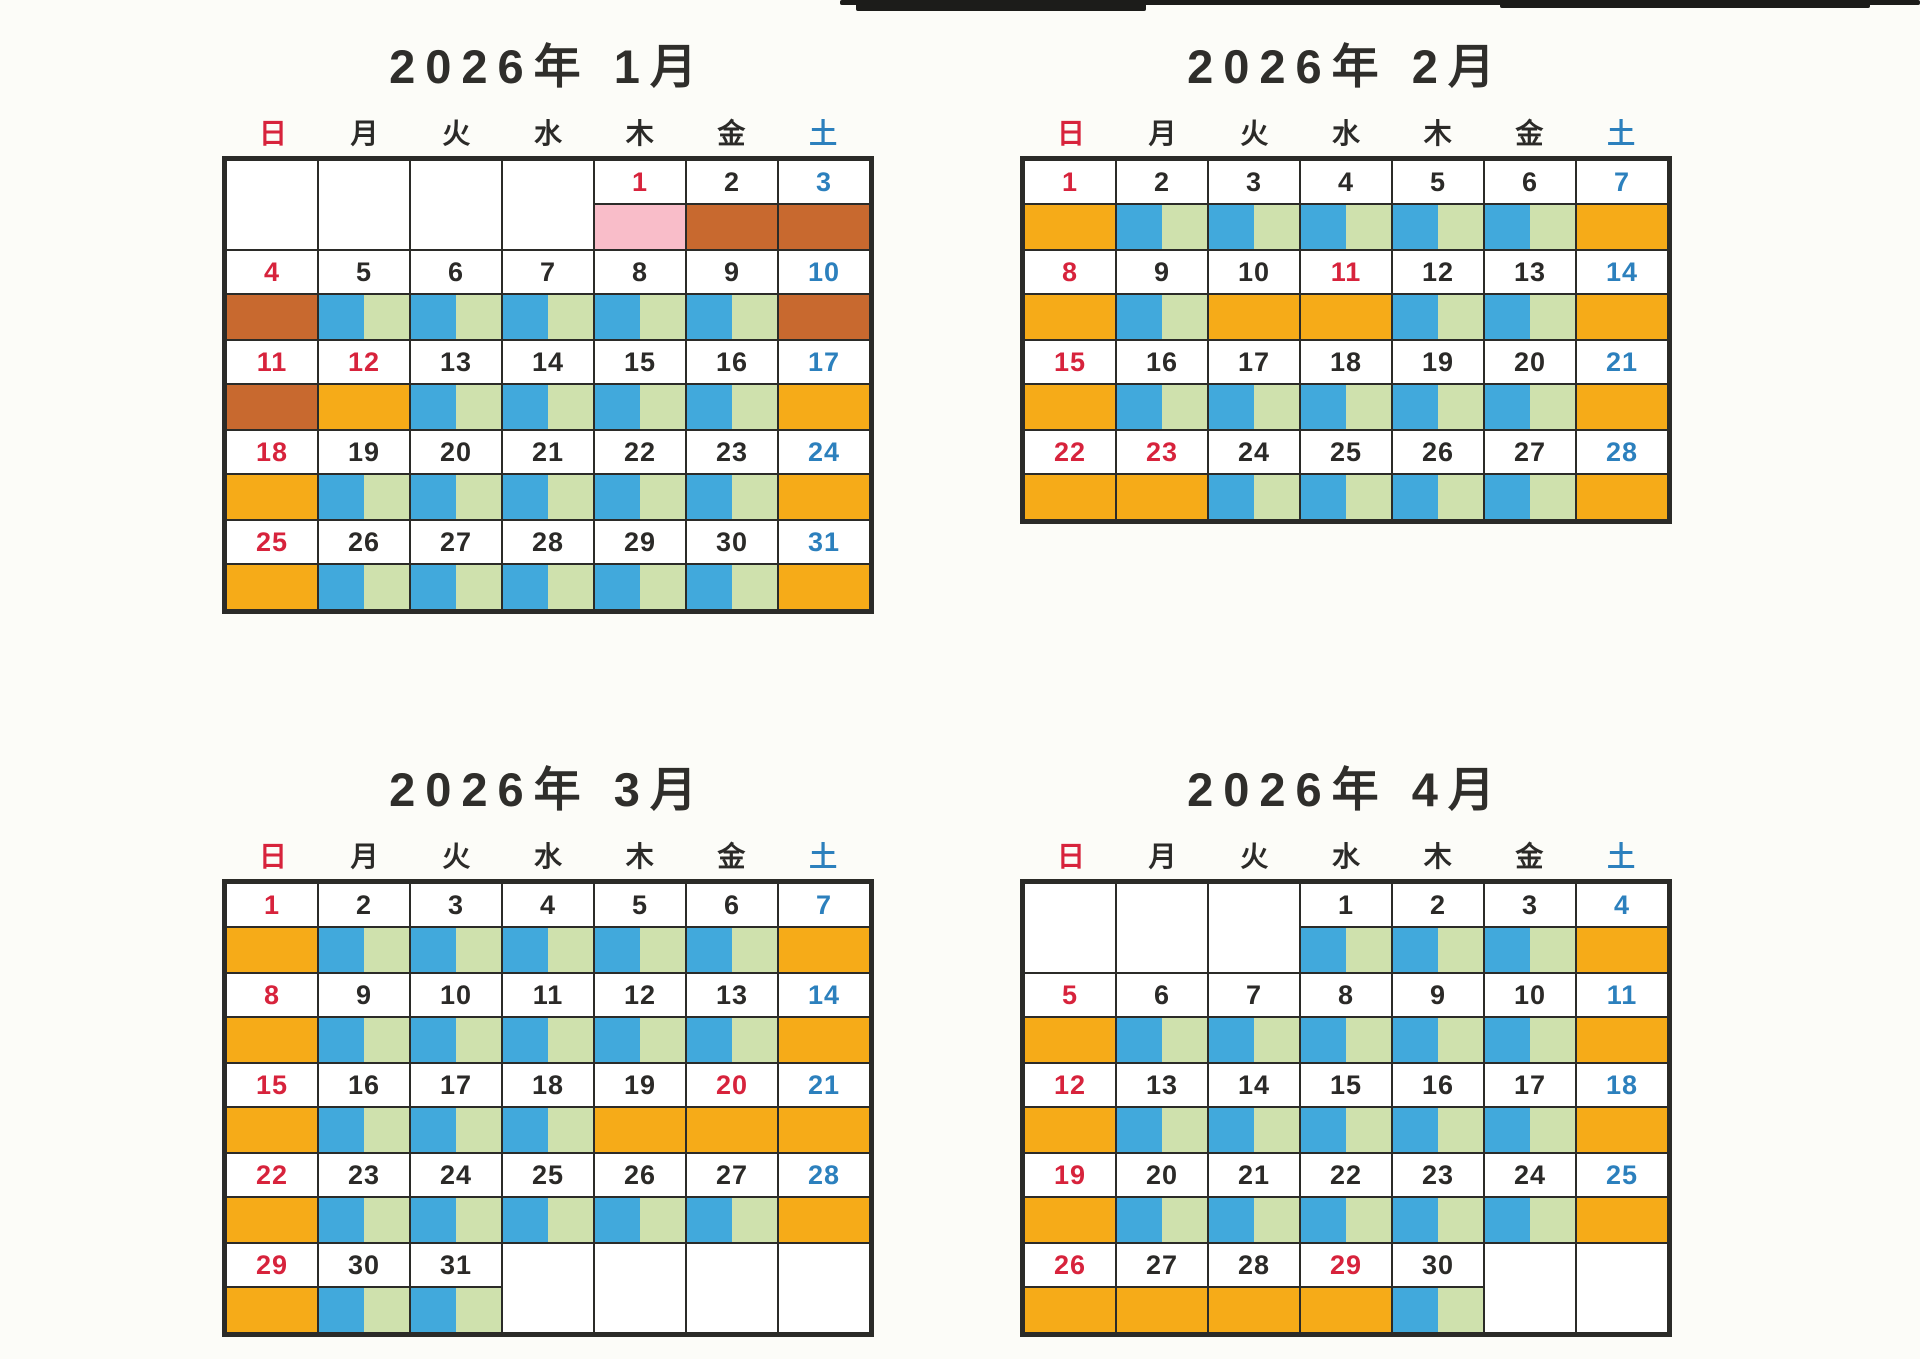 The image size is (1920, 1359). Describe the element at coordinates (732, 1175) in the screenshot. I see `date-cell: 27` at that location.